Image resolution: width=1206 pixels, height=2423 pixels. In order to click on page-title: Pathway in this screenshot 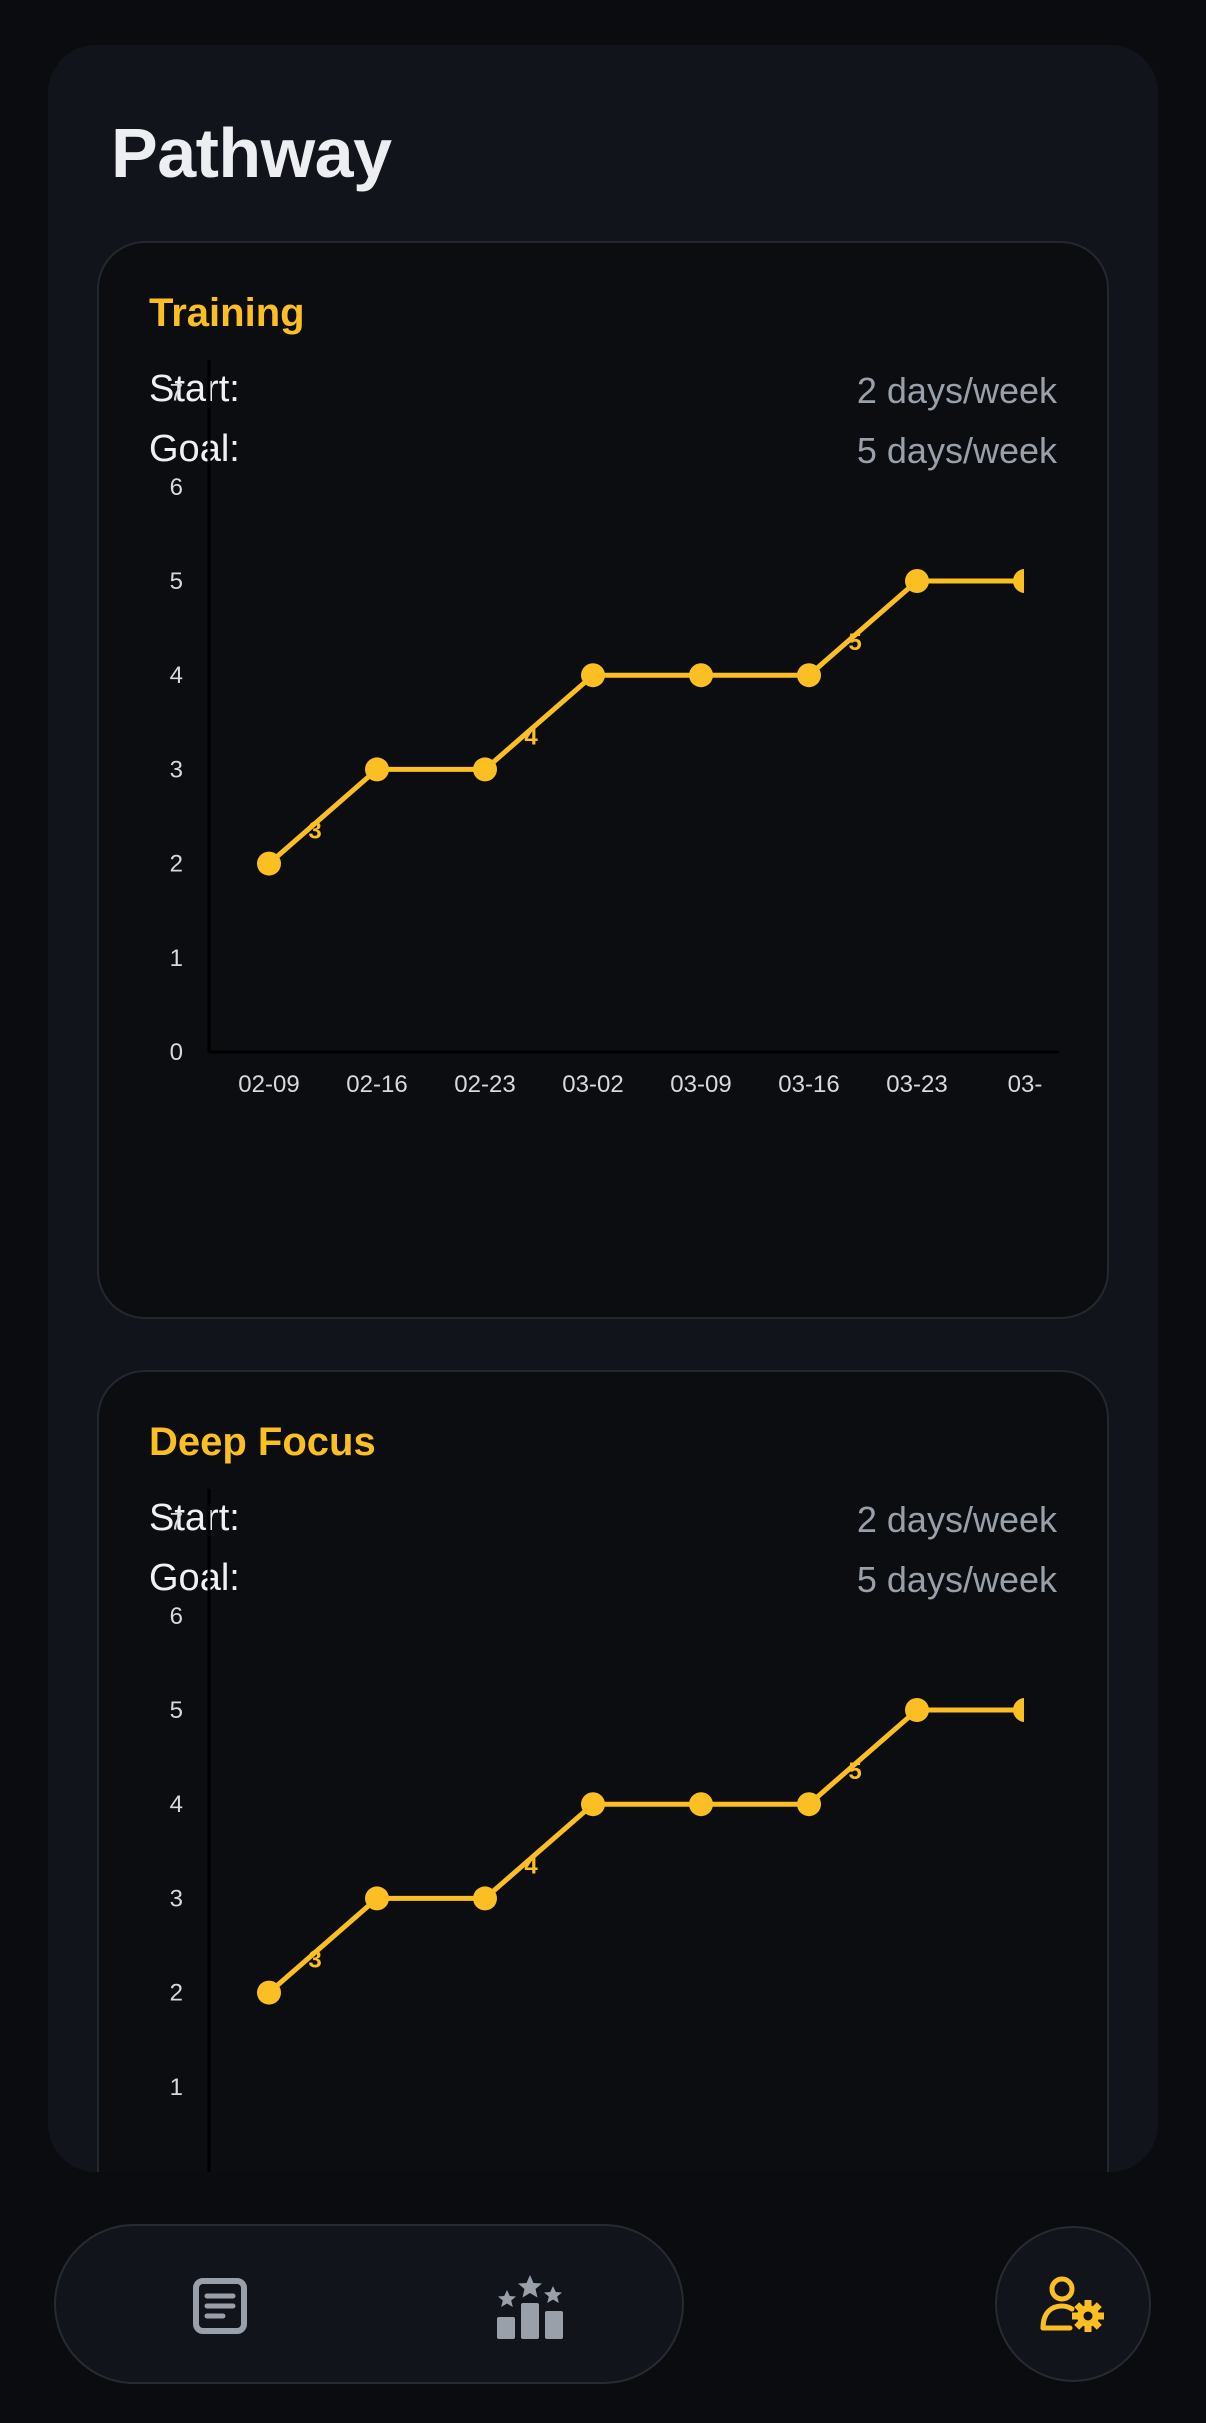, I will do `click(251, 153)`.